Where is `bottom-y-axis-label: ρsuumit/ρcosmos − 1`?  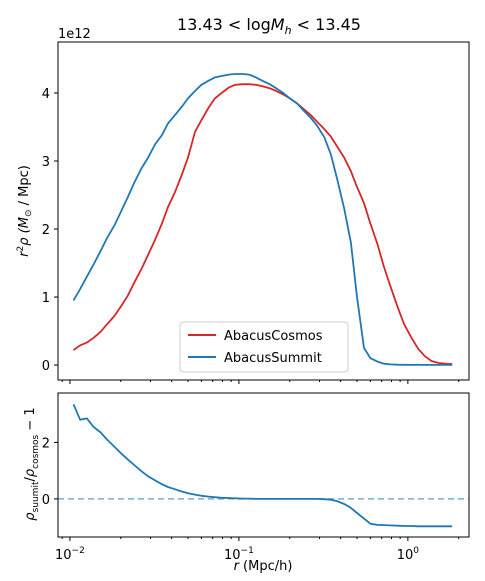 bottom-y-axis-label: ρsuumit/ρcosmos − 1 is located at coordinates (32, 463).